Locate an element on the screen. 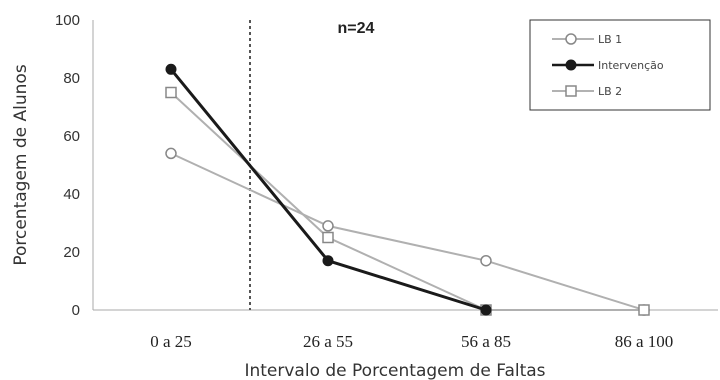 The width and height of the screenshot is (720, 380). y-tick-label: 0 is located at coordinates (76, 310).